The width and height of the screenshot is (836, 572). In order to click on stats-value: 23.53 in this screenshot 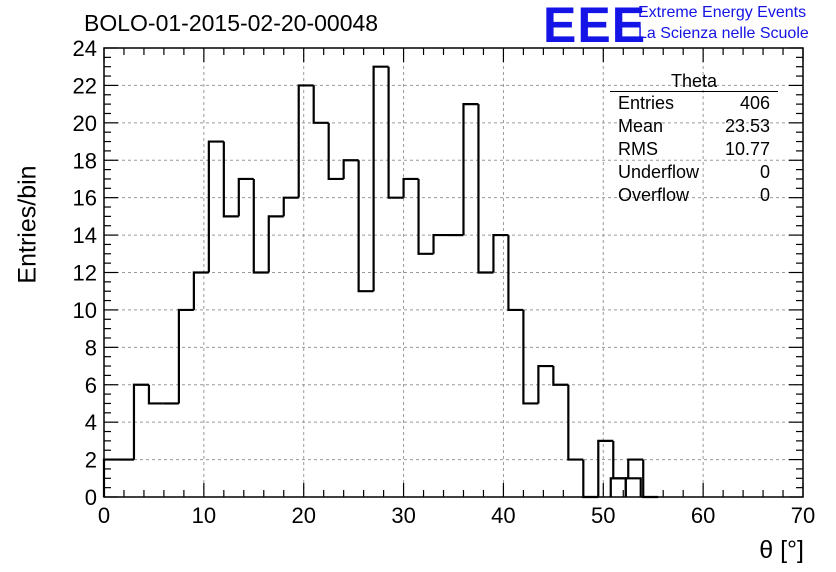, I will do `click(747, 126)`.